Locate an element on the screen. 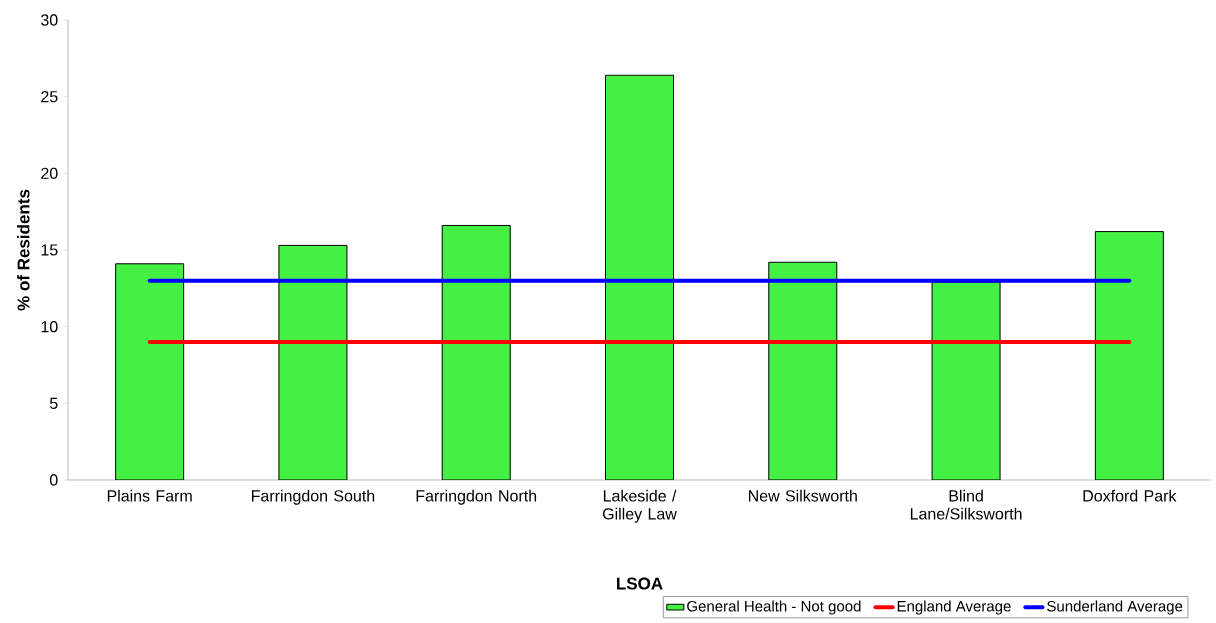 The height and width of the screenshot is (623, 1216). y-tick-label: 20 is located at coordinates (49, 173).